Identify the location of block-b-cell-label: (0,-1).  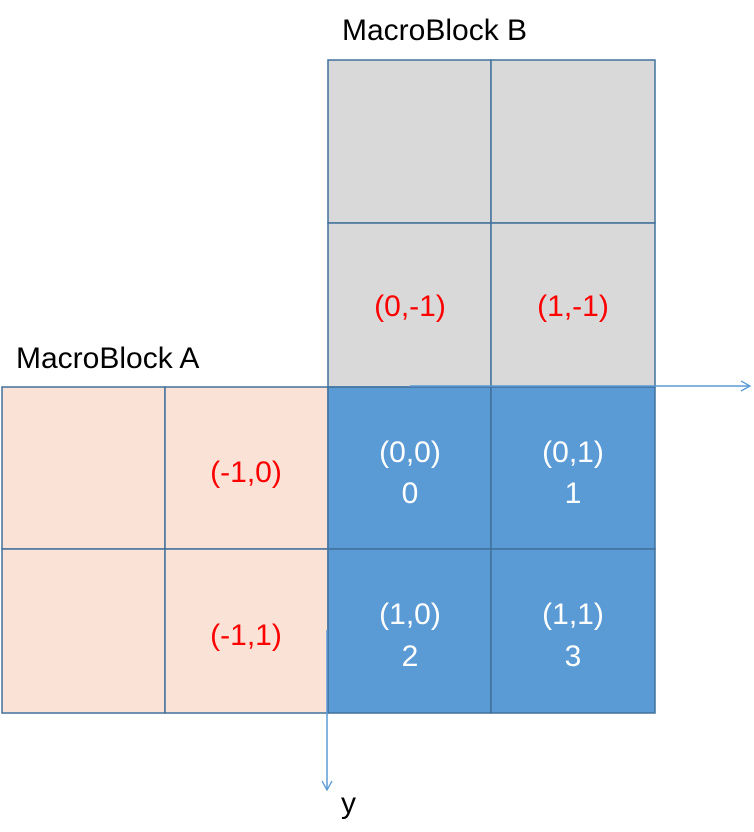
(410, 306).